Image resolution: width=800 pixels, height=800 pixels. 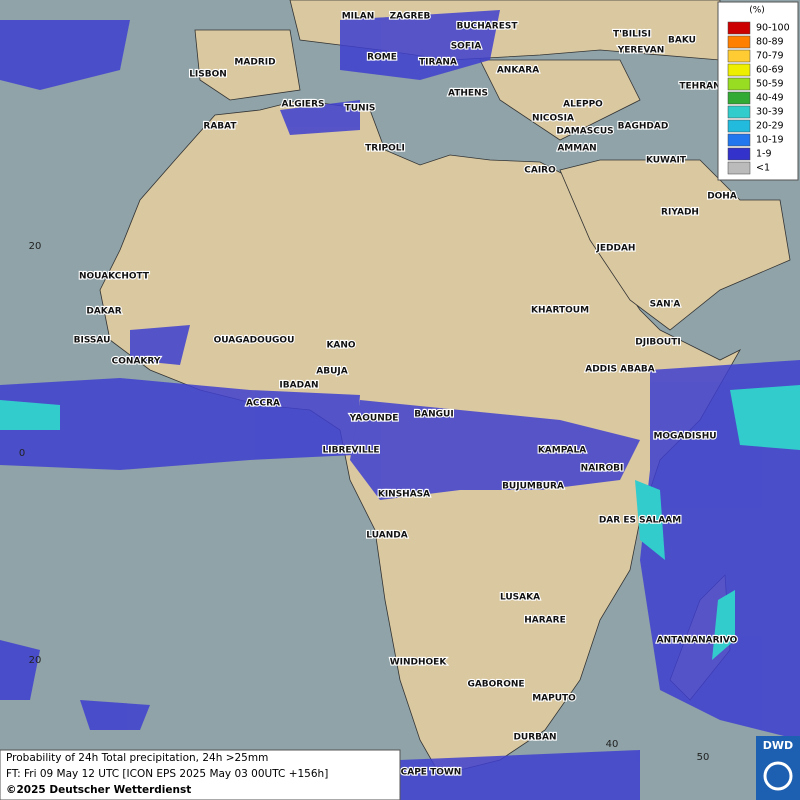 I want to click on legend-label: 1-9, so click(x=764, y=154).